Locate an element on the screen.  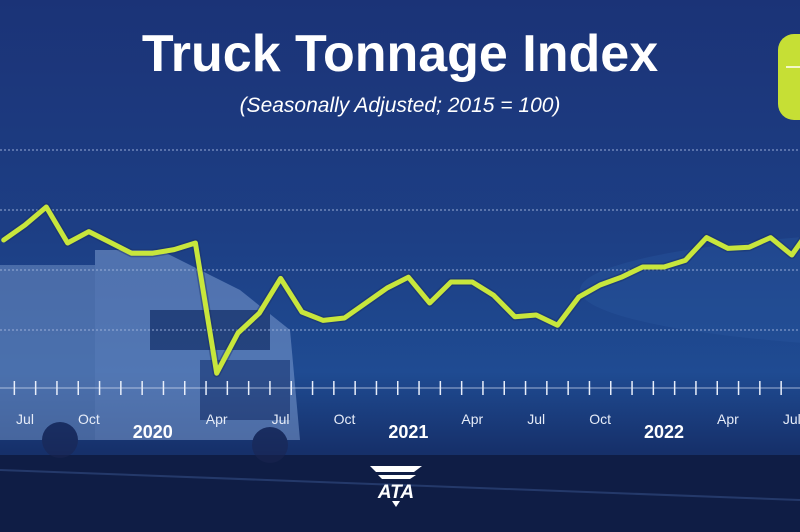
cloud-shape is located at coordinates (690, 290).